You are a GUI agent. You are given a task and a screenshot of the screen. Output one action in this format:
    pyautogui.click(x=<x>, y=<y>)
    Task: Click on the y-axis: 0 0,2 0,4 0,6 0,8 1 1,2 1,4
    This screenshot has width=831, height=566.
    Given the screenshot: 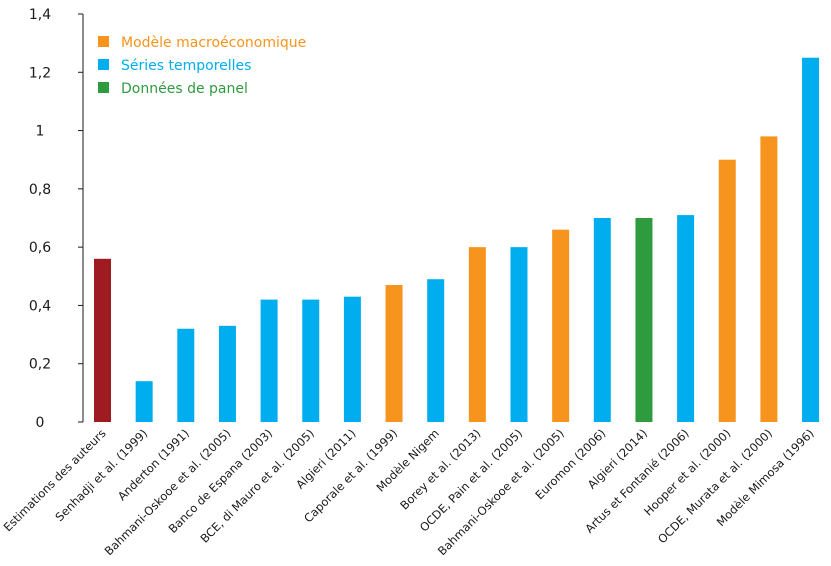 What is the action you would take?
    pyautogui.click(x=56, y=219)
    